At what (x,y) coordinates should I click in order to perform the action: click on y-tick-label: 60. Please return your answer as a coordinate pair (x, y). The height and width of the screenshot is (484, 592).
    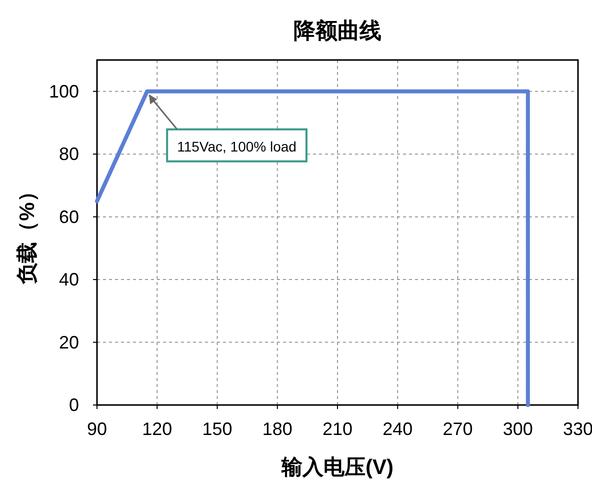
    Looking at the image, I should click on (68, 216).